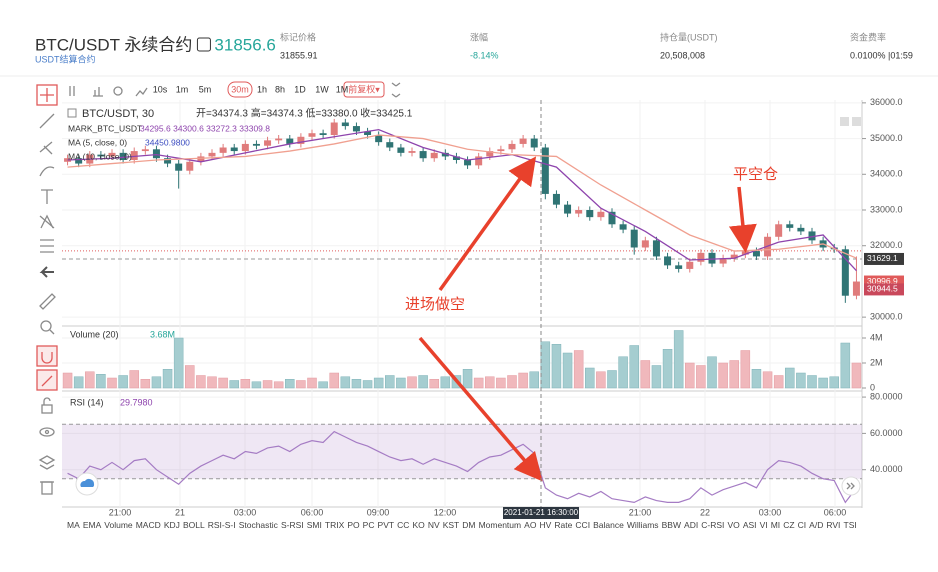  Describe the element at coordinates (368, 525) in the screenshot. I see `indicator: PC` at that location.